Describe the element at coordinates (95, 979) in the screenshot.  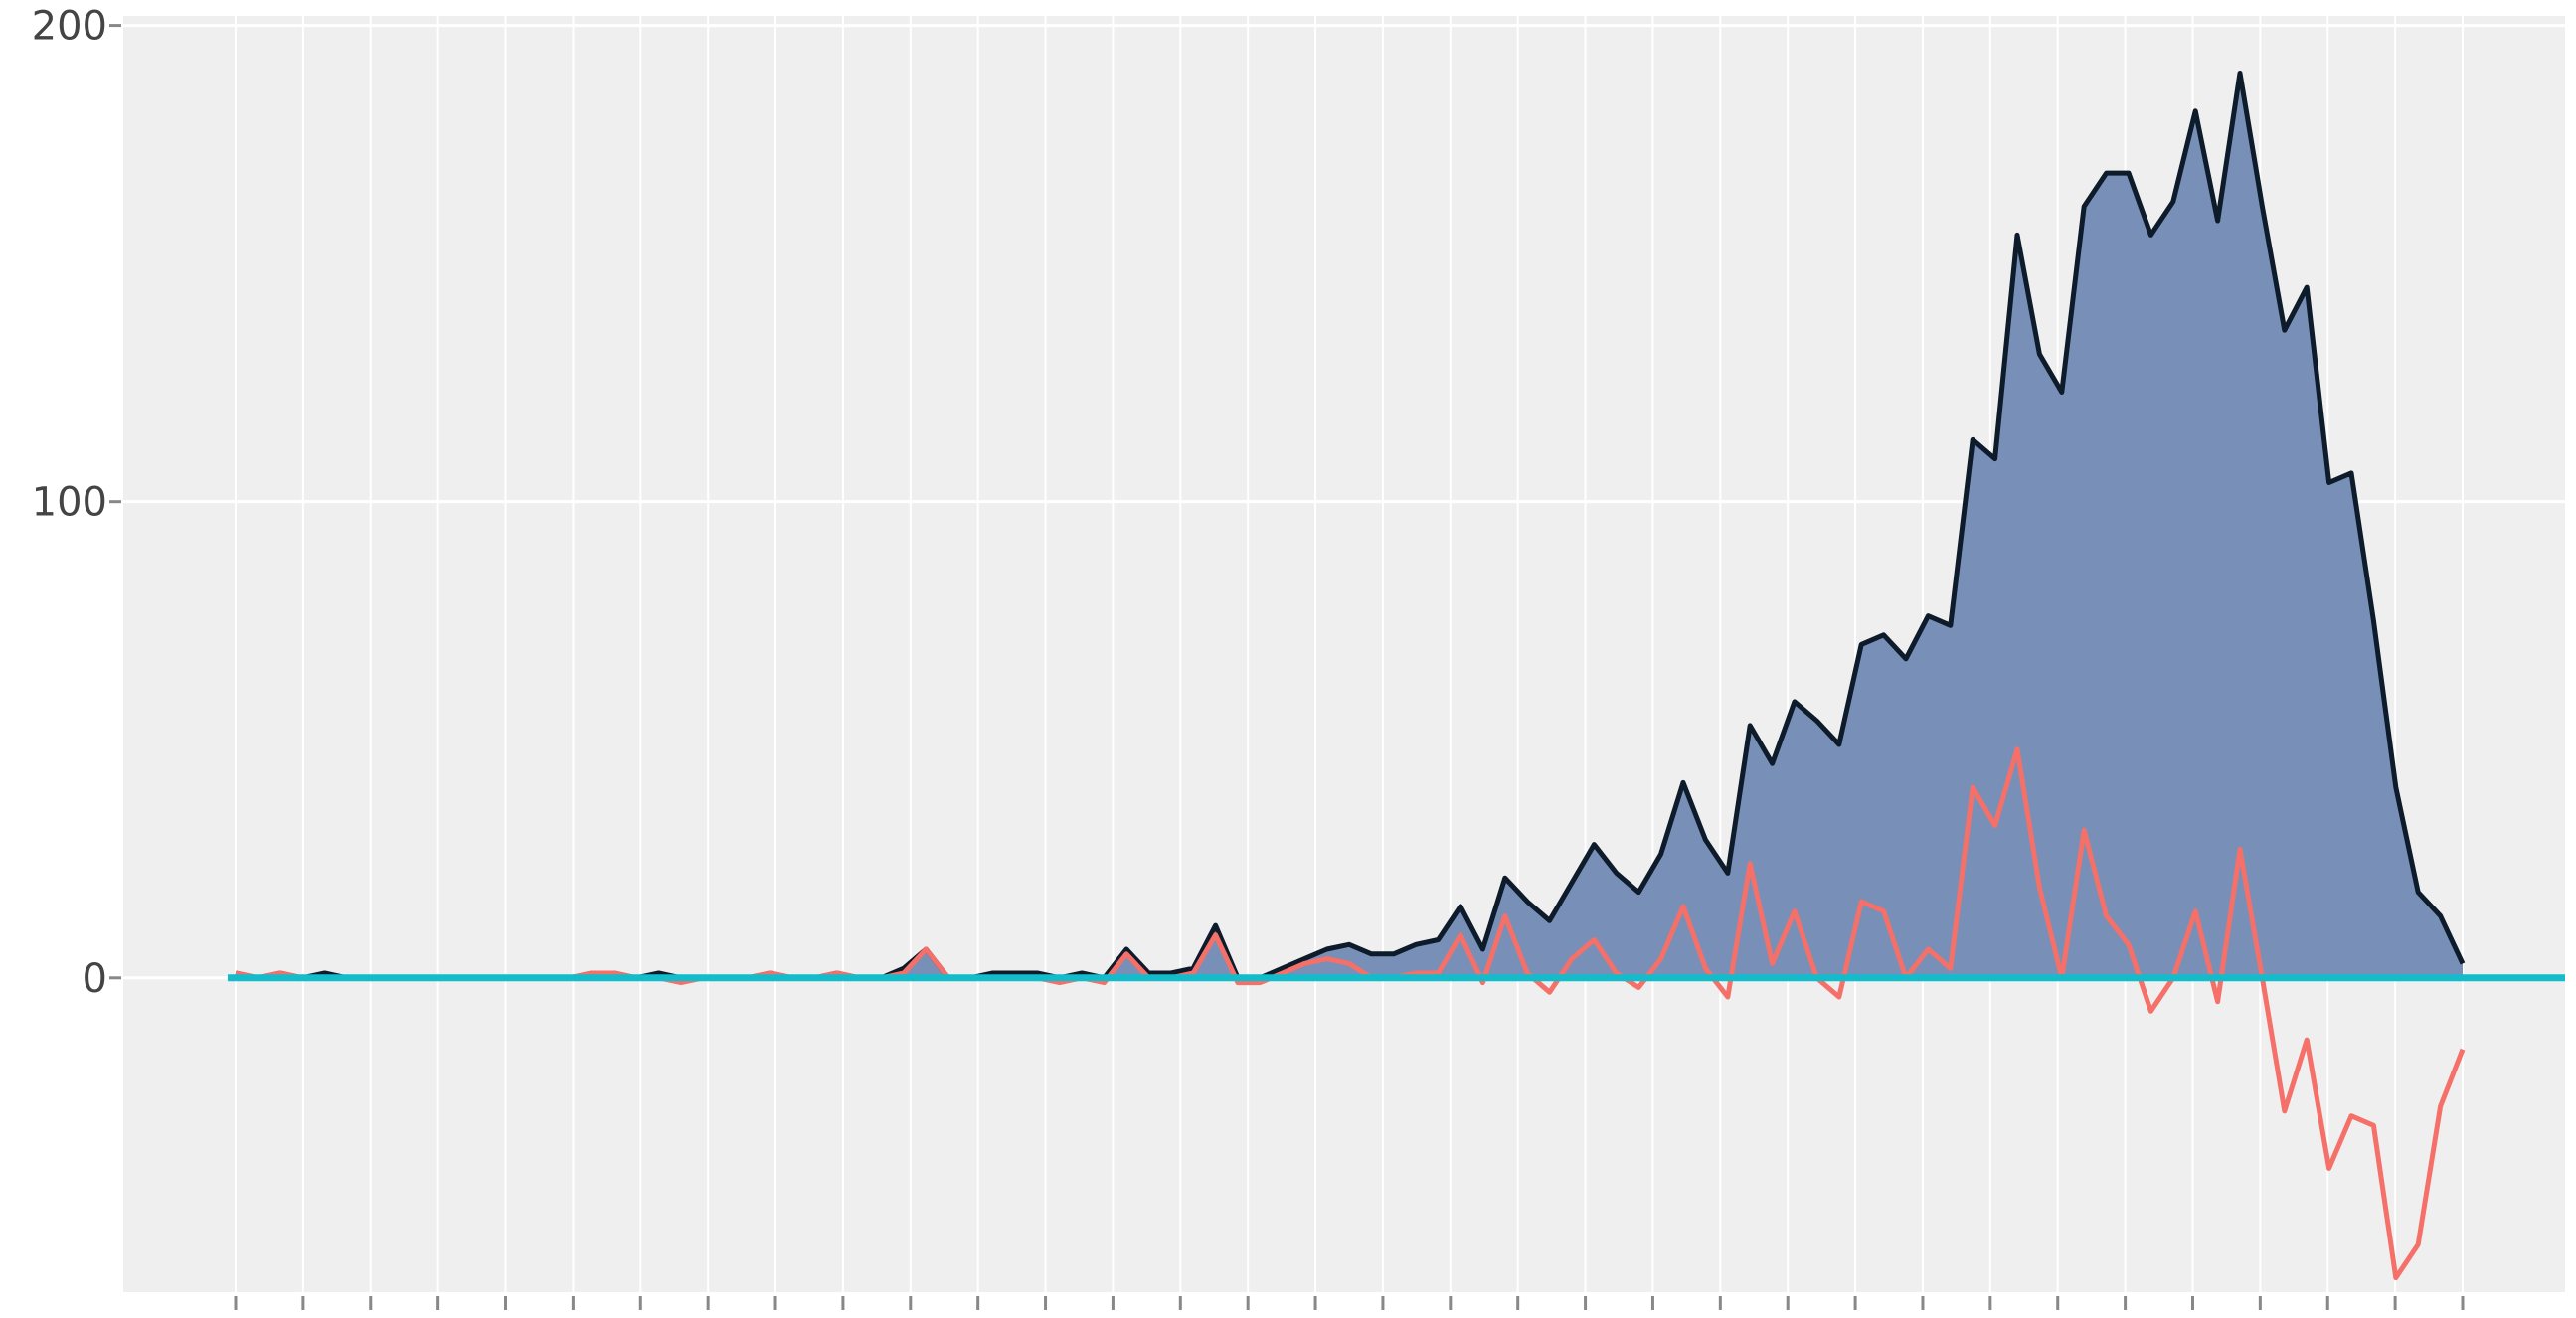
I see `y-tick-label: 0` at that location.